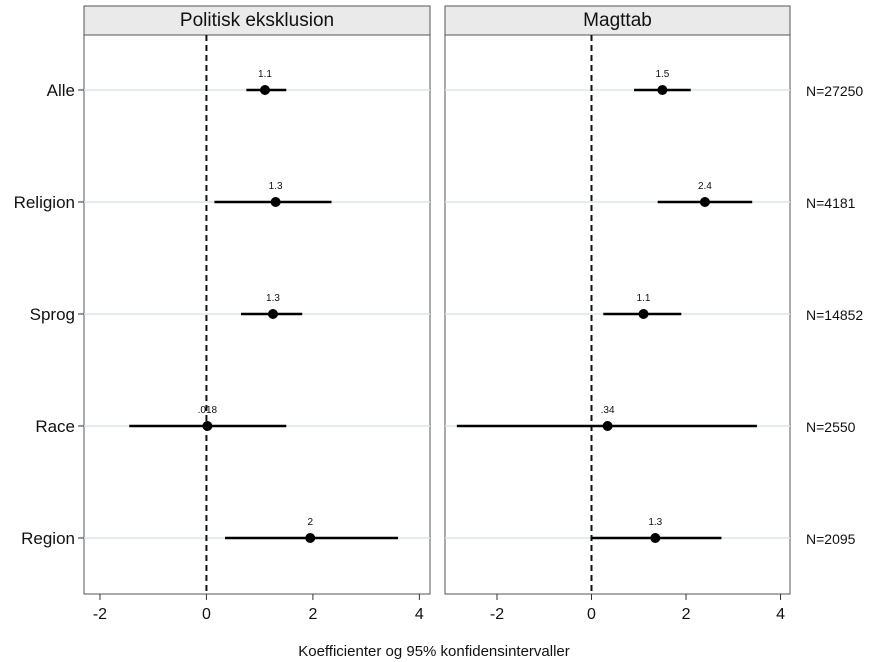 Image resolution: width=886 pixels, height=662 pixels. What do you see at coordinates (831, 427) in the screenshot?
I see `n-label: N=2550` at bounding box center [831, 427].